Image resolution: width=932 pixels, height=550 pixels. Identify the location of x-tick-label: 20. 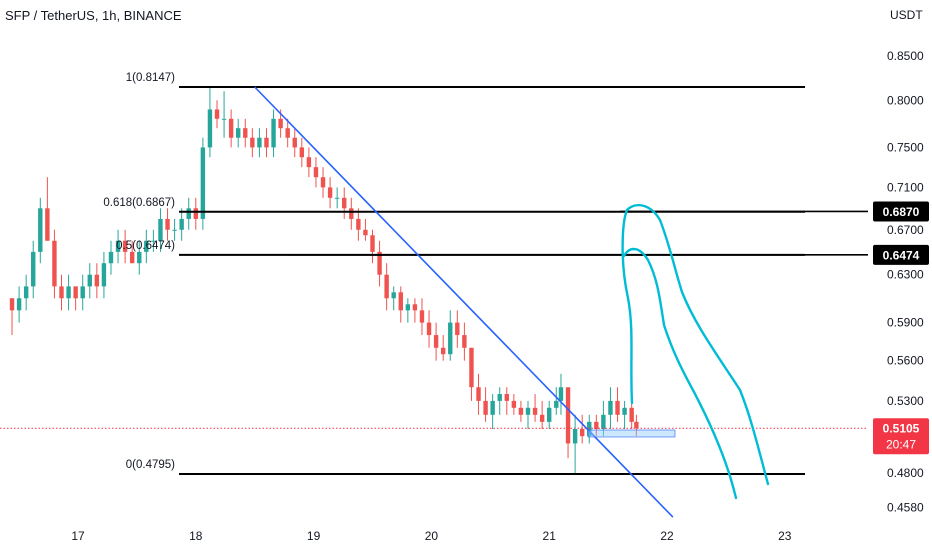
(432, 536).